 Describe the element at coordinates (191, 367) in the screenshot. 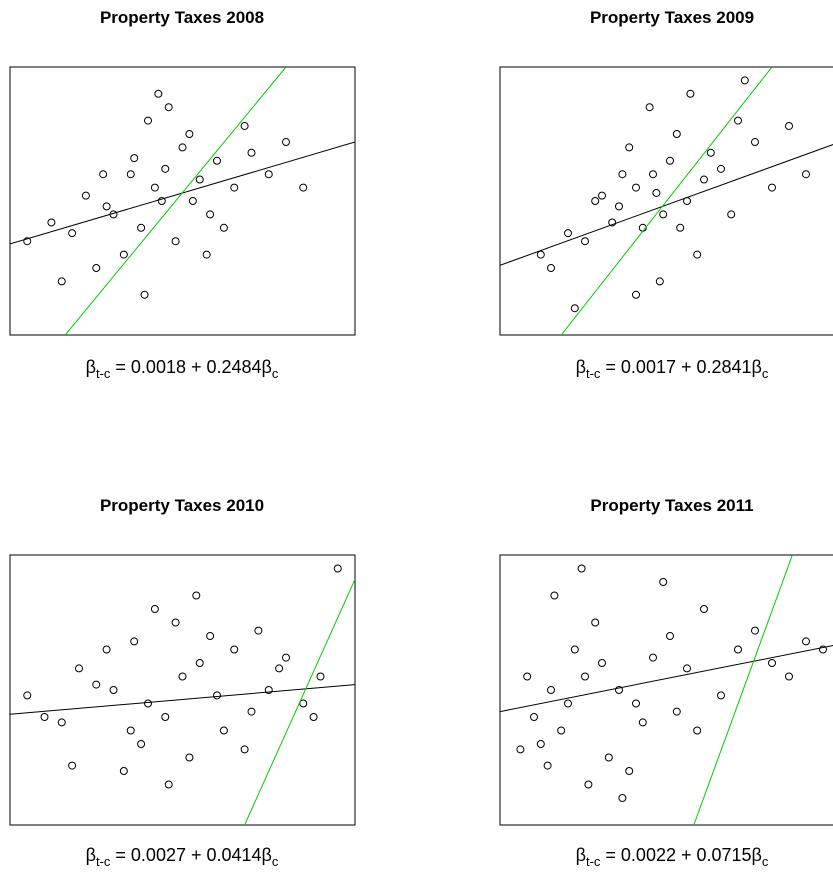

I see `equation-rhs: = 0.0018 + 0.2484β` at that location.